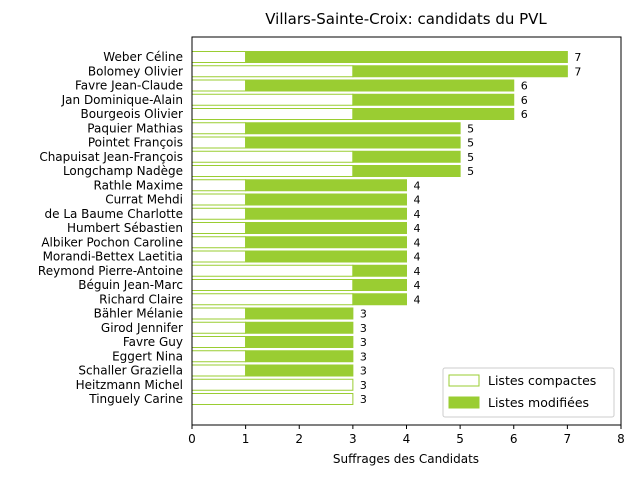 This screenshot has height=480, width=640. I want to click on category-label: Heitzmann Michel, so click(129, 385).